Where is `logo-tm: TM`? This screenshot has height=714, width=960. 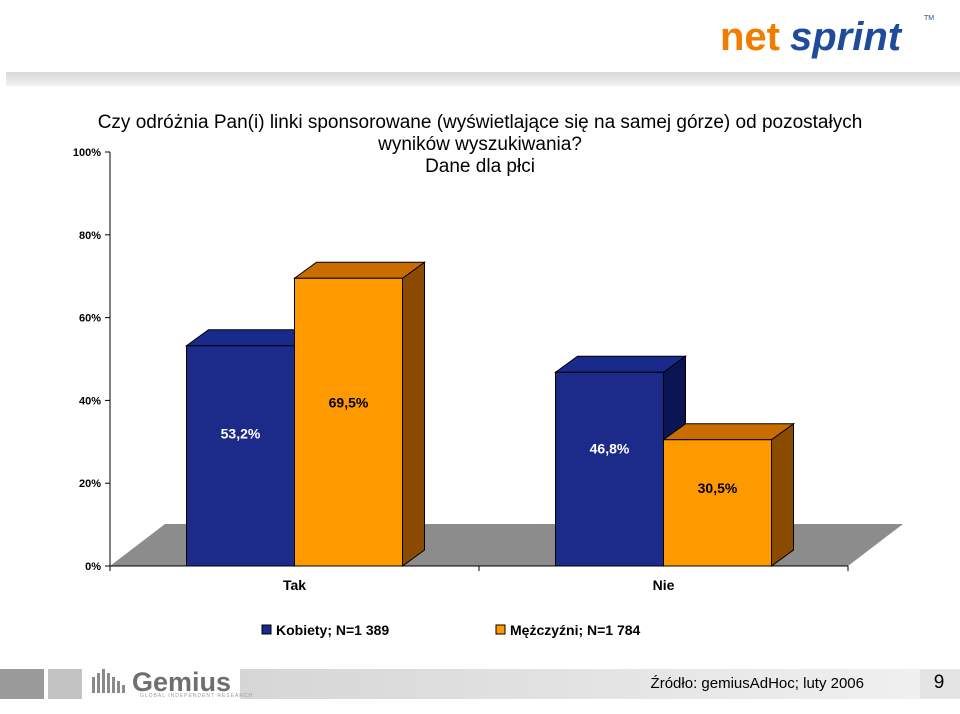
logo-tm: TM is located at coordinates (929, 18).